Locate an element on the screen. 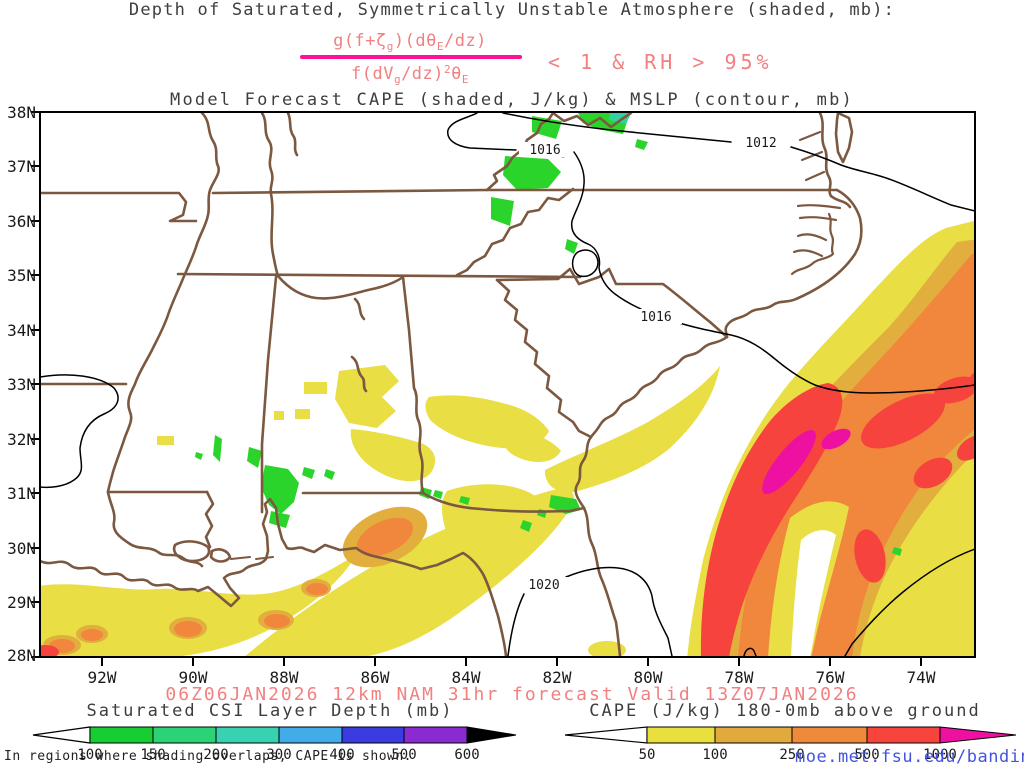 Image resolution: width=1024 pixels, height=768 pixels. cape-colorbar-title: CAPE (J/kg) 180-0mb above ground is located at coordinates (785, 711).